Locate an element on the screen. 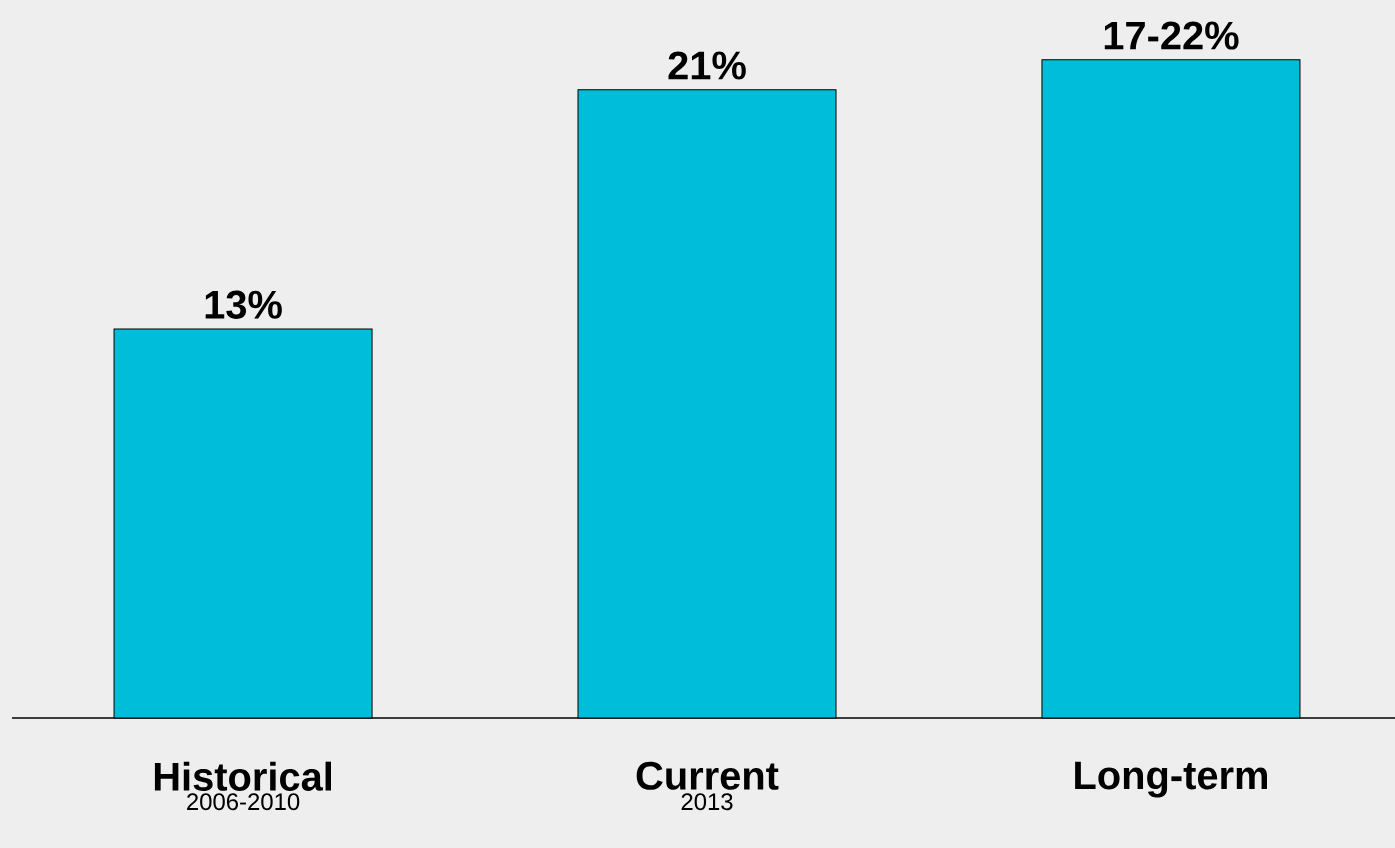 The width and height of the screenshot is (1395, 848). text: 2006-2010 is located at coordinates (243, 802).